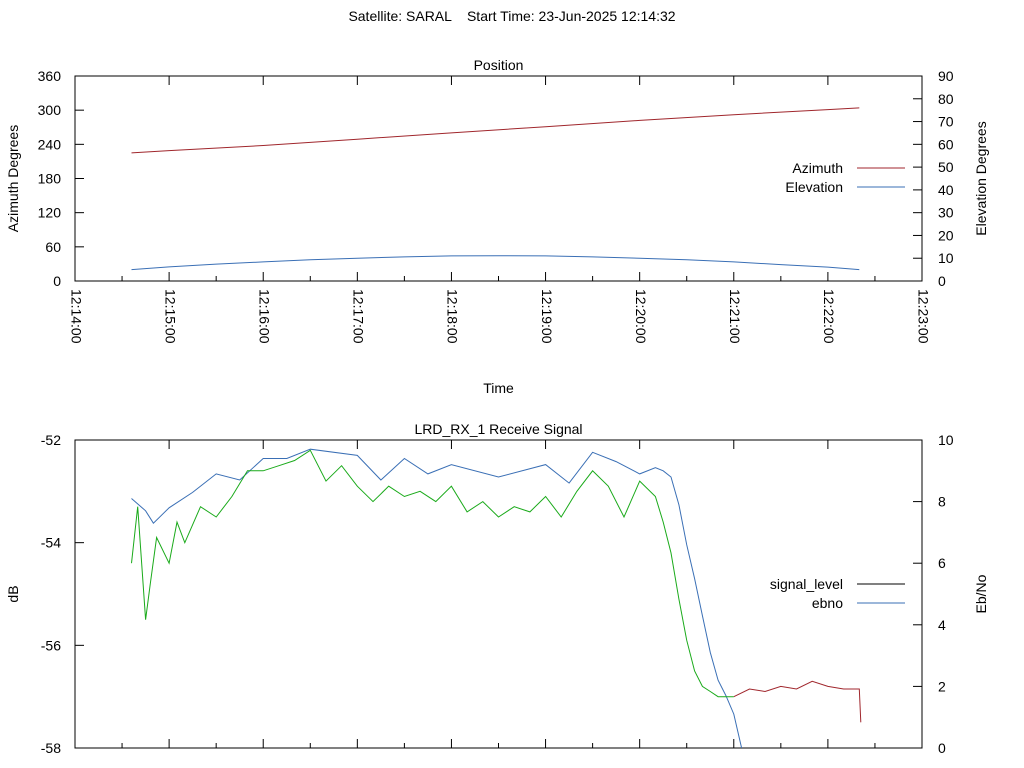  I want to click on y2-axis-label: Elevation Degrees, so click(981, 178).